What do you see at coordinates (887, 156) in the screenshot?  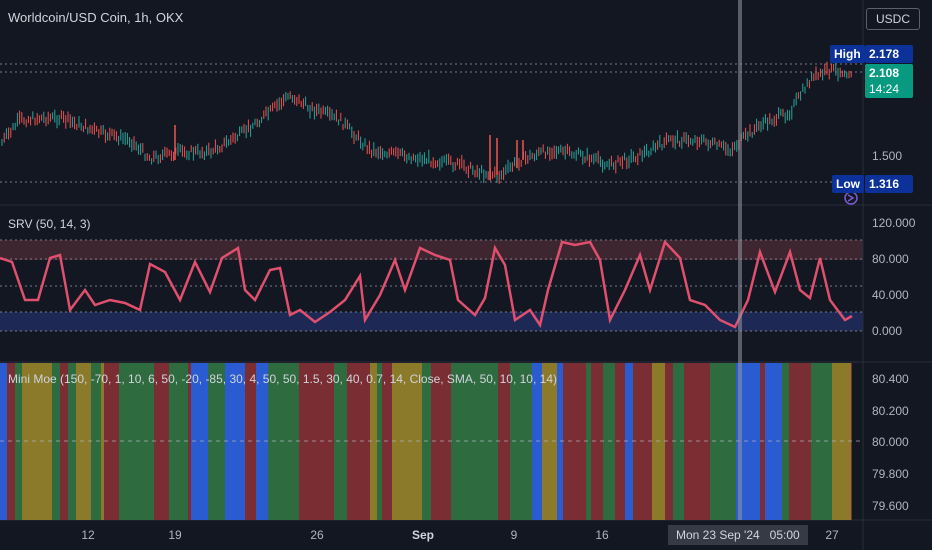 I see `price-axis-label: 1.500` at bounding box center [887, 156].